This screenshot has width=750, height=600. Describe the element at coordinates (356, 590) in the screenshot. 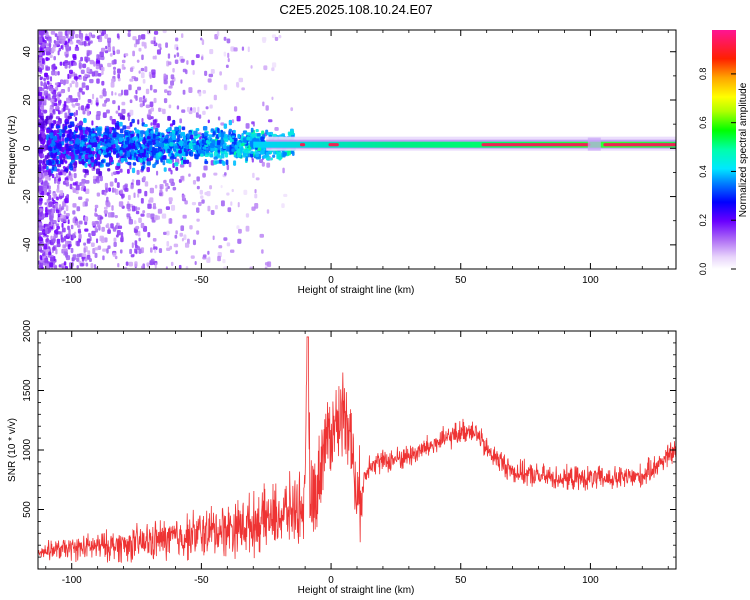

I see `snr-x-axis-label: Height of straight line (km)` at that location.